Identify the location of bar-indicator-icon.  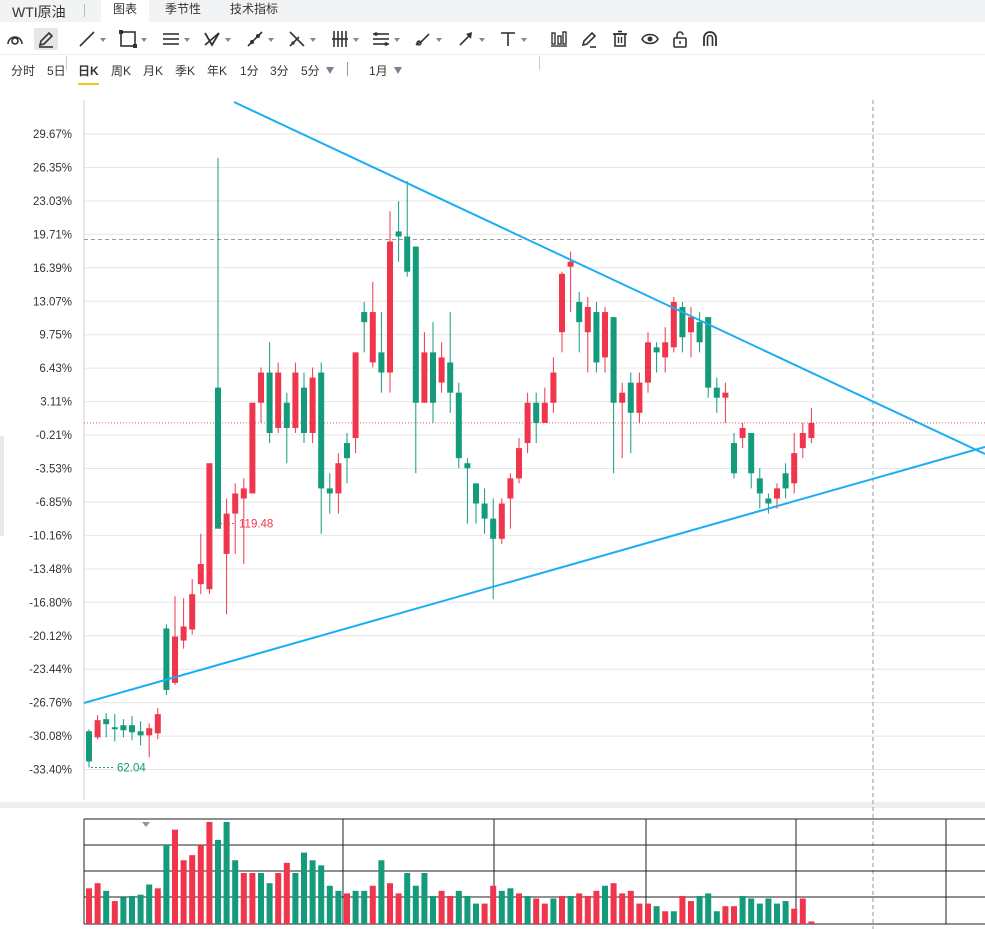
(559, 39).